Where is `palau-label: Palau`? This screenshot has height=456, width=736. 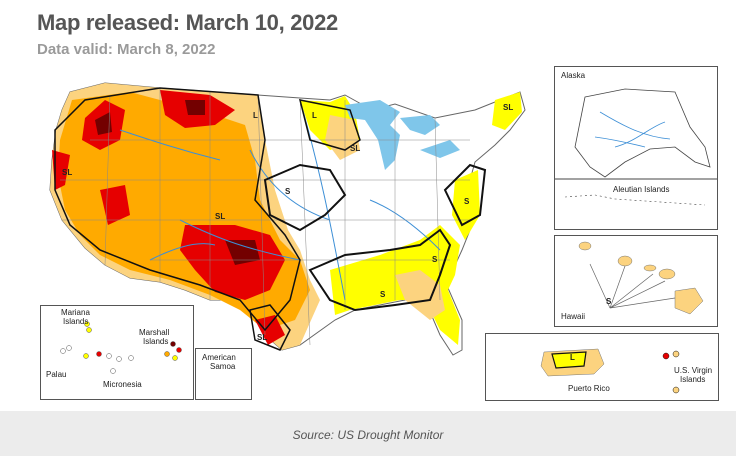 palau-label: Palau is located at coordinates (56, 374).